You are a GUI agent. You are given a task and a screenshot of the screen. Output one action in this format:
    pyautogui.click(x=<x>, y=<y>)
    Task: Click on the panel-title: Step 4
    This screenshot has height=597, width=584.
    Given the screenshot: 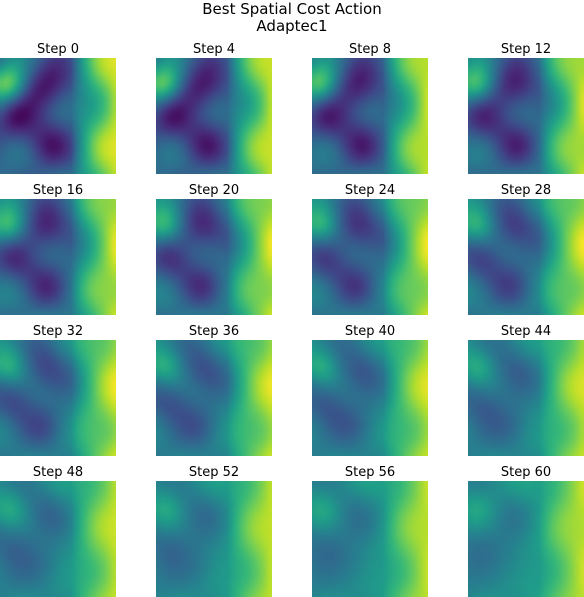 What is the action you would take?
    pyautogui.click(x=213, y=49)
    